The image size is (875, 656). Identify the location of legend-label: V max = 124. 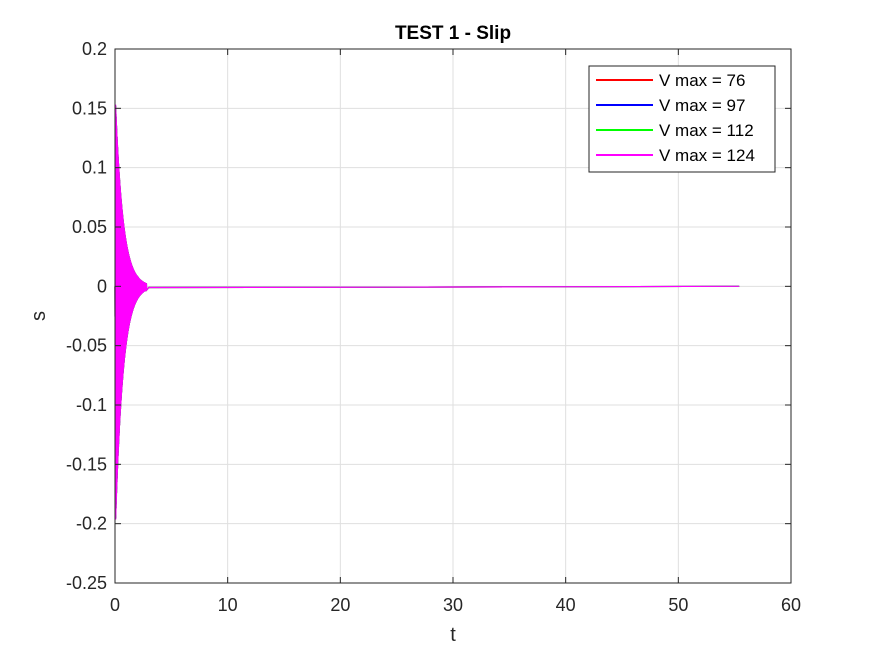
(707, 155).